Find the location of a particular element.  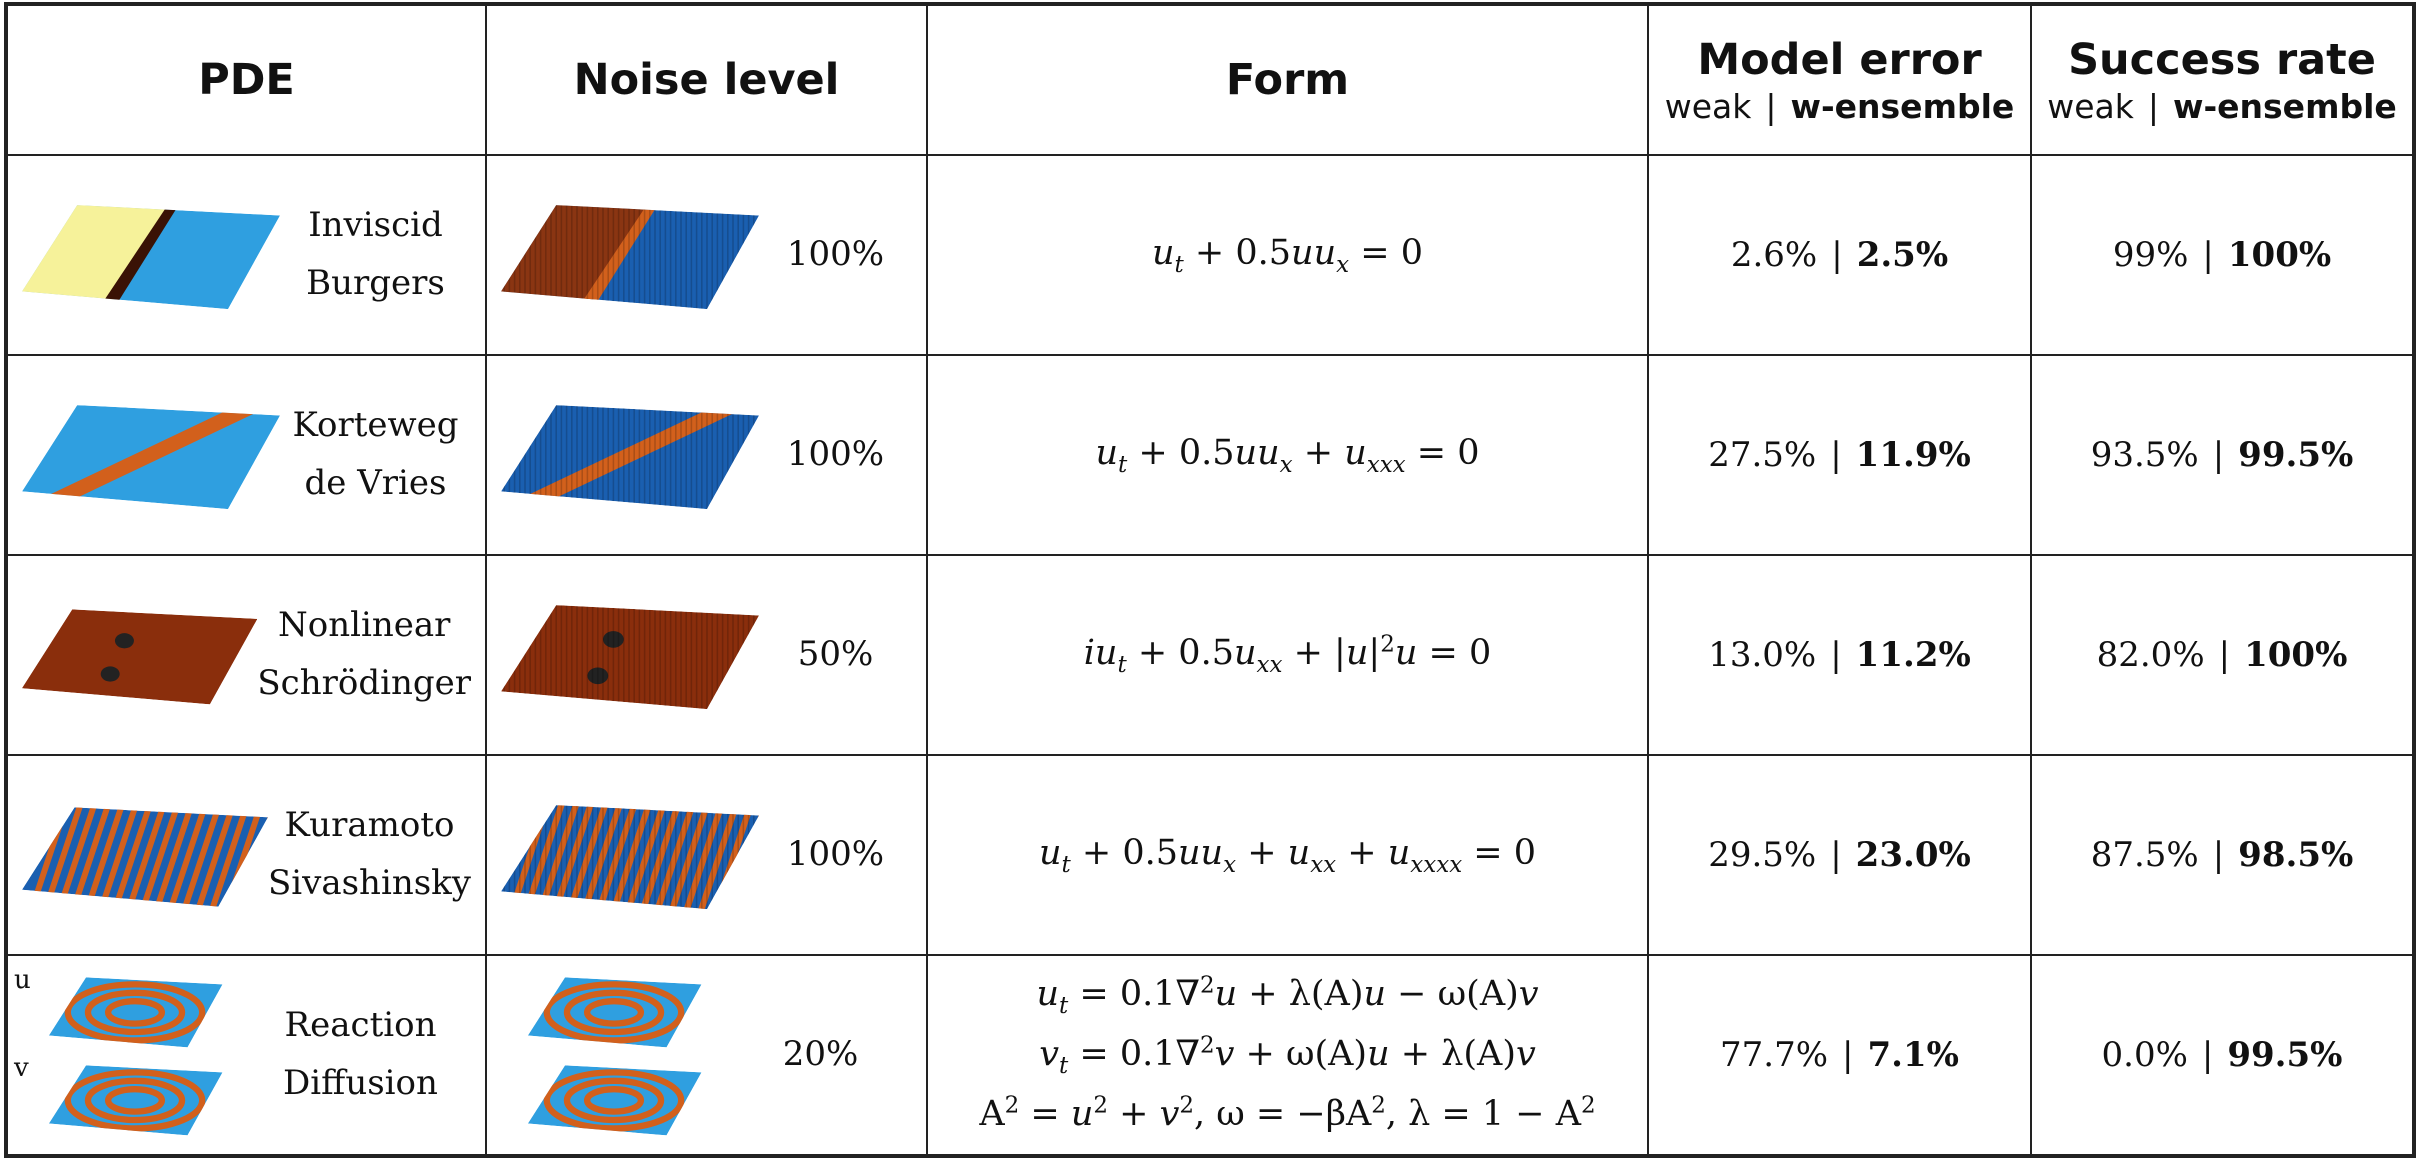

noise-cell: 20% is located at coordinates (706, 1055).